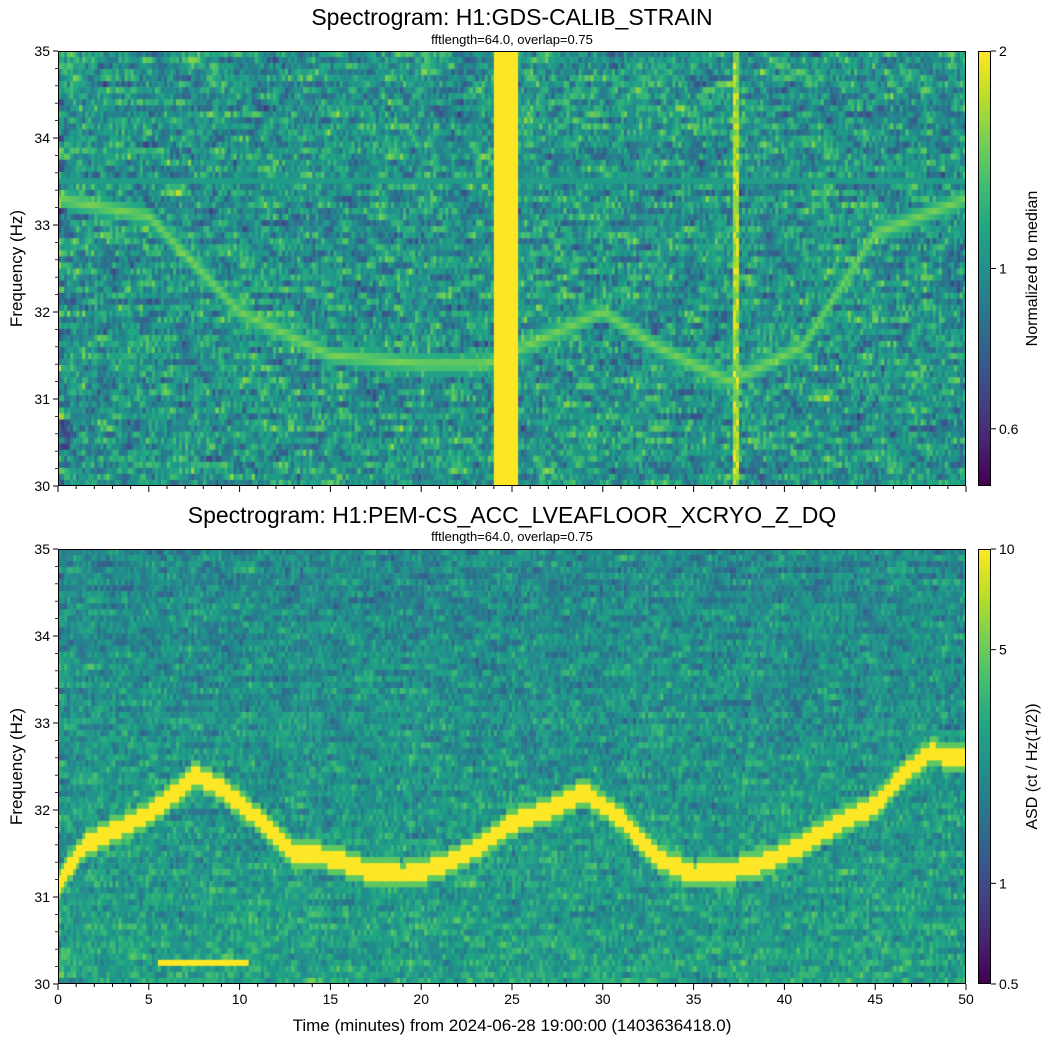 The width and height of the screenshot is (1051, 1039). What do you see at coordinates (1009, 429) in the screenshot?
I see `colorbar-tick-label: 0.6` at bounding box center [1009, 429].